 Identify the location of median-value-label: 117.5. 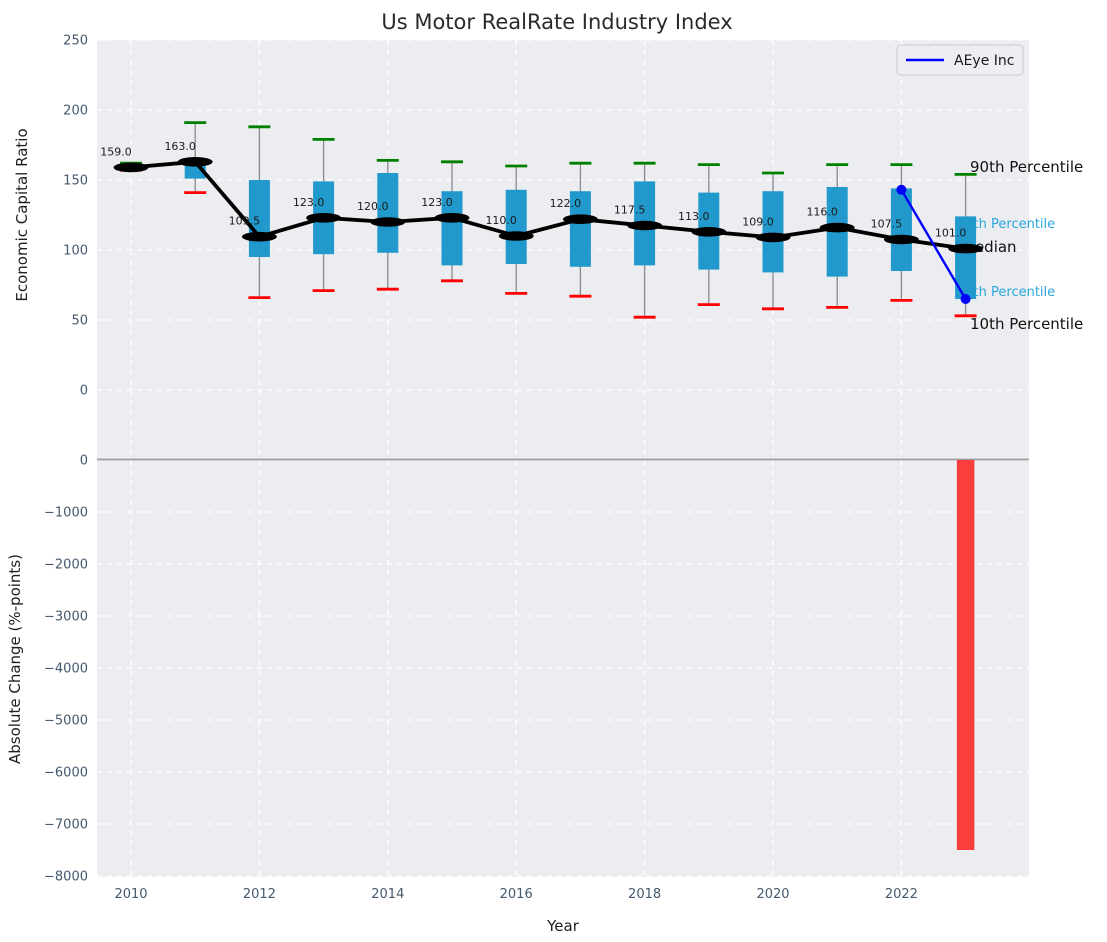
(630, 210).